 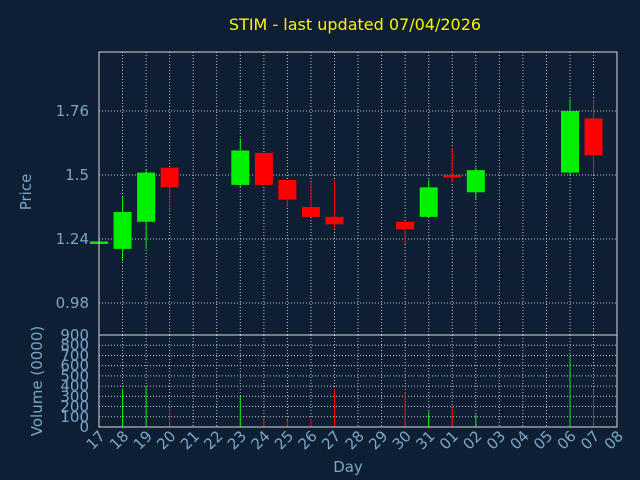 What do you see at coordinates (72, 303) in the screenshot?
I see `price-tick-label: 0.98` at bounding box center [72, 303].